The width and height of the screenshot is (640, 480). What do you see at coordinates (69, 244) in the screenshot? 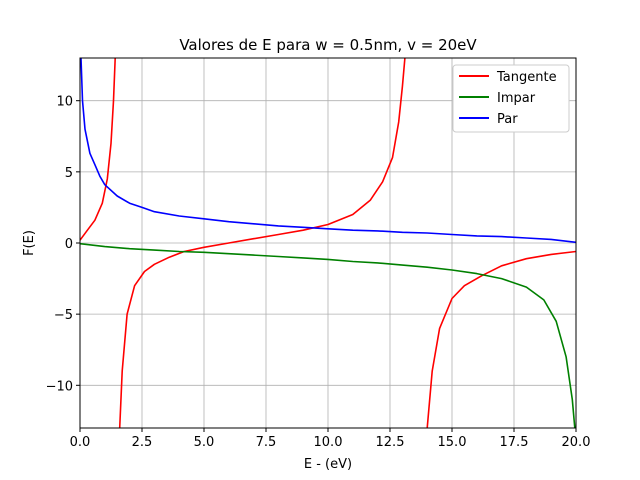
I see `y-tick-label: 0` at bounding box center [69, 244].